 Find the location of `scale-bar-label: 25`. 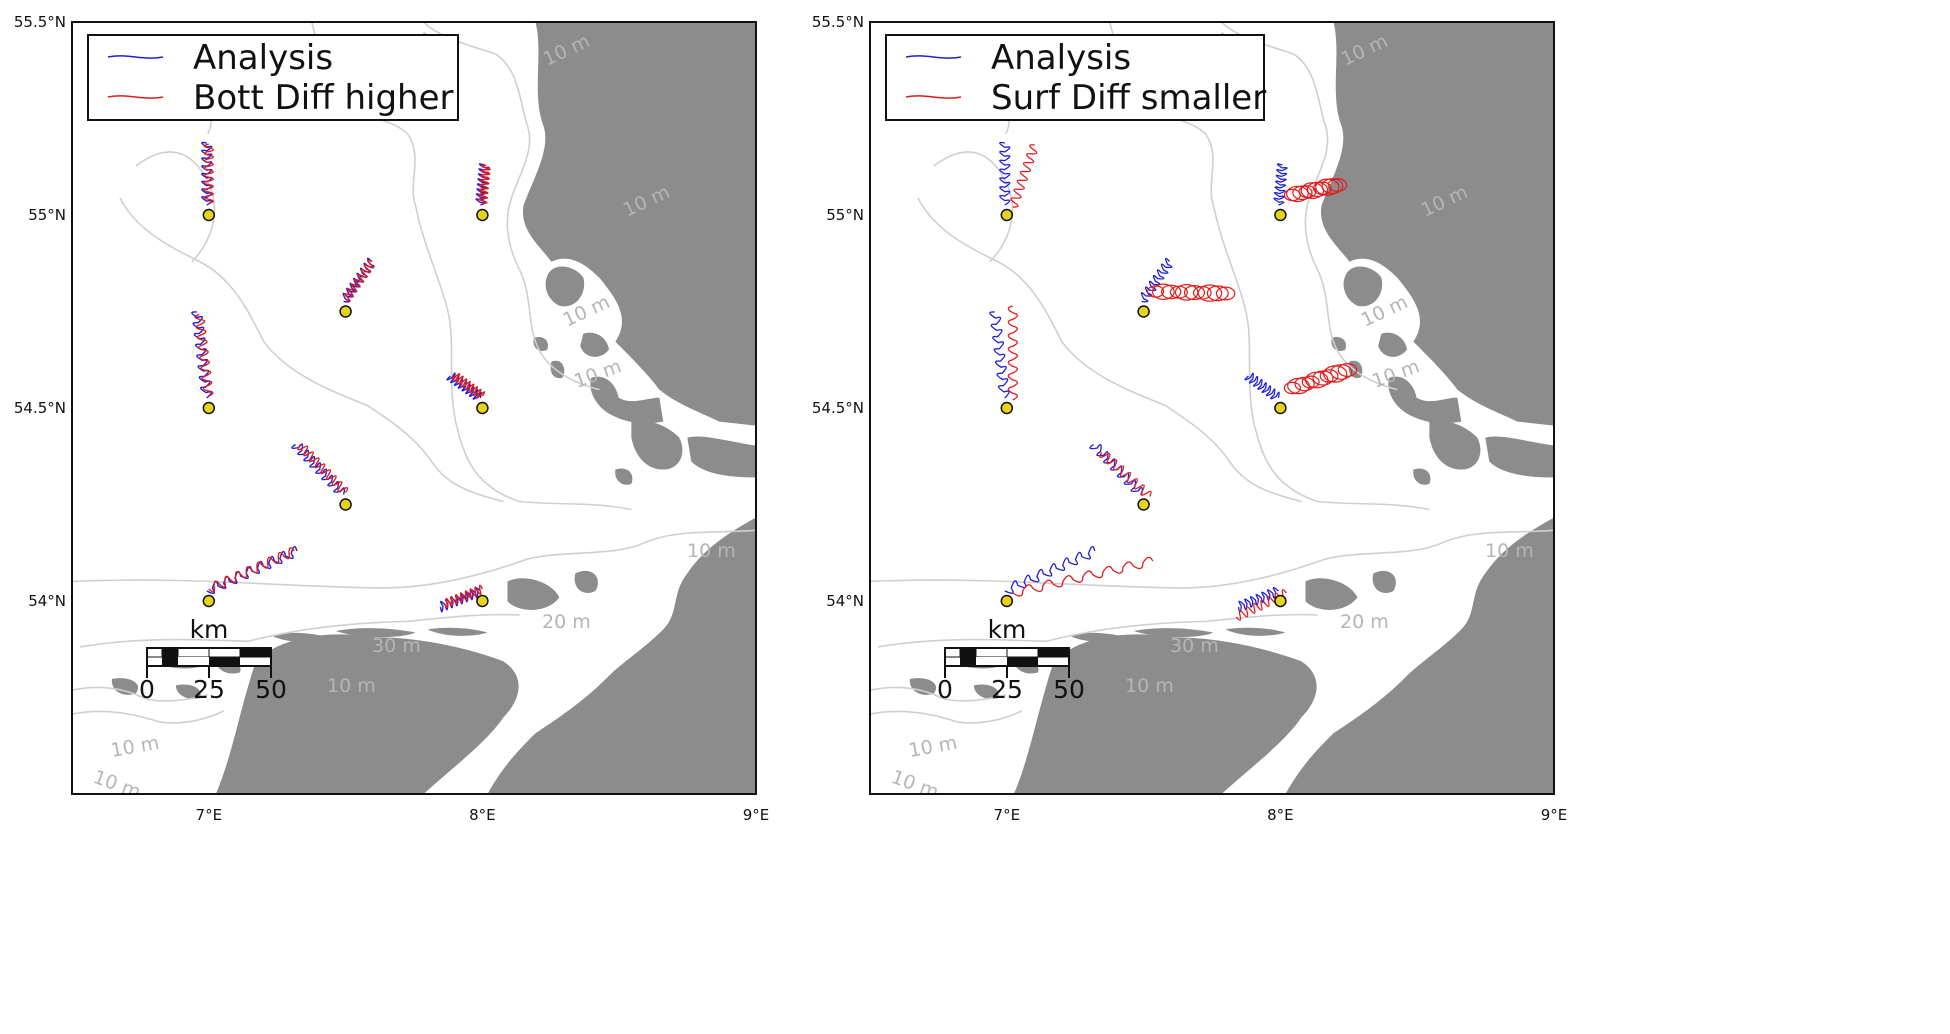

scale-bar-label: 25 is located at coordinates (1007, 689).